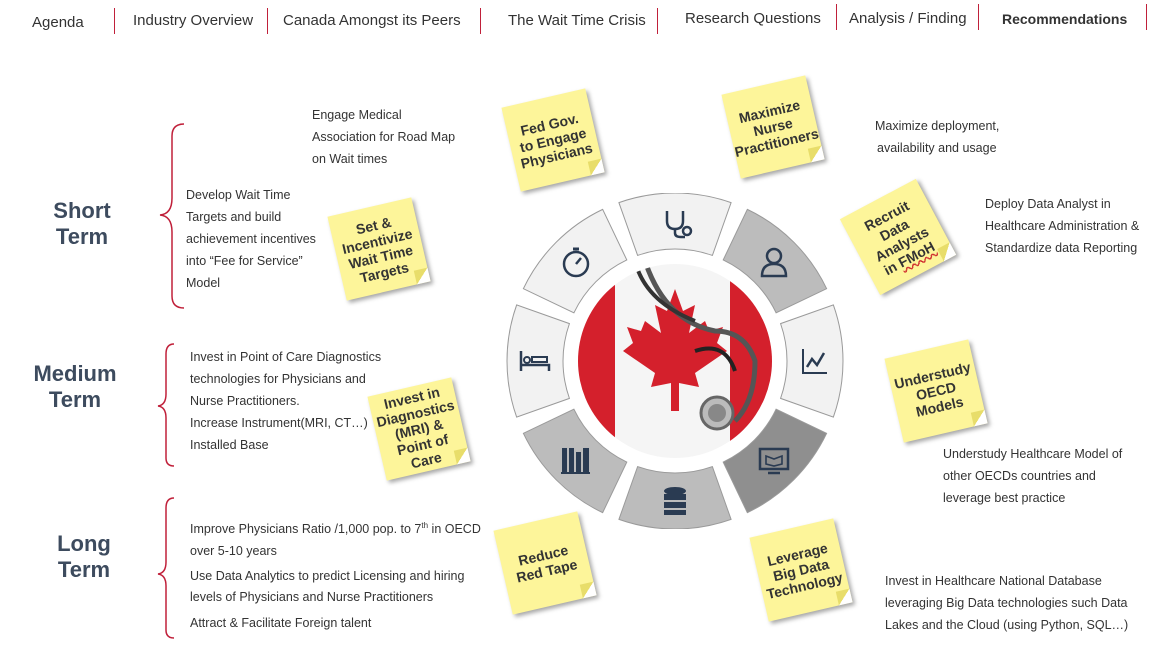 This screenshot has width=1158, height=650. I want to click on canada-flag-image, so click(675, 361).